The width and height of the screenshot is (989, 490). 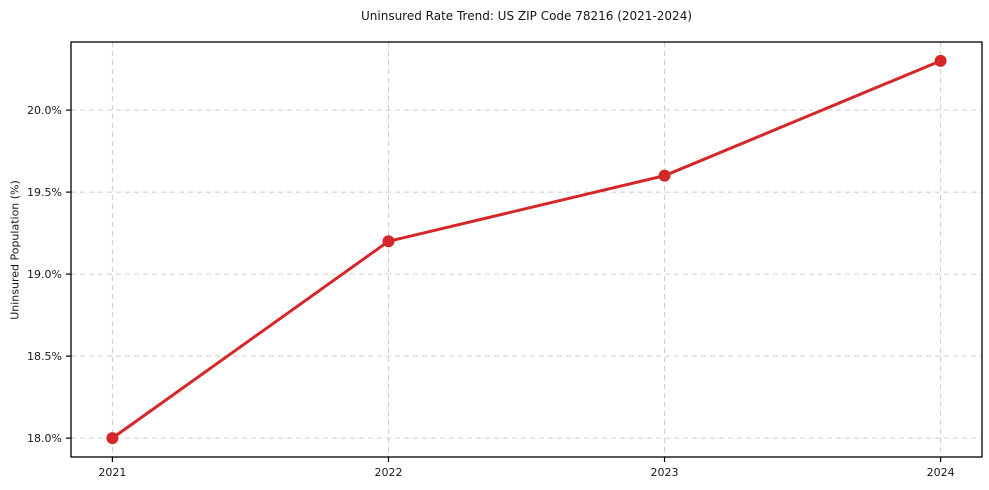 What do you see at coordinates (44, 356) in the screenshot?
I see `y-tick-label: 18.5%` at bounding box center [44, 356].